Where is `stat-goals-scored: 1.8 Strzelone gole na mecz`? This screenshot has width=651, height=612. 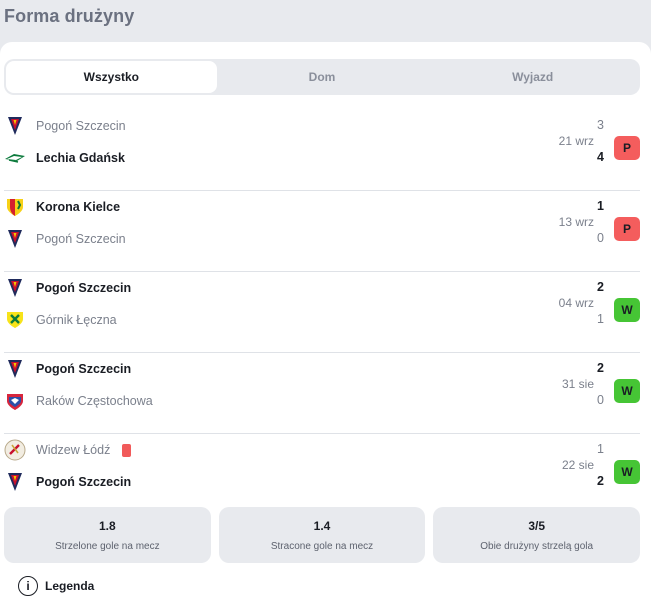 stat-goals-scored: 1.8 Strzelone gole na mecz is located at coordinates (107, 535).